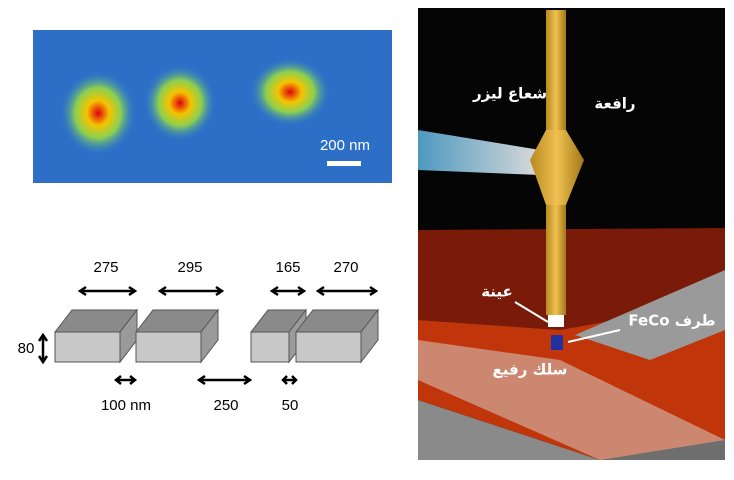 The width and height of the screenshot is (734, 480). I want to click on tip-label: طرف FeCo, so click(671, 321).